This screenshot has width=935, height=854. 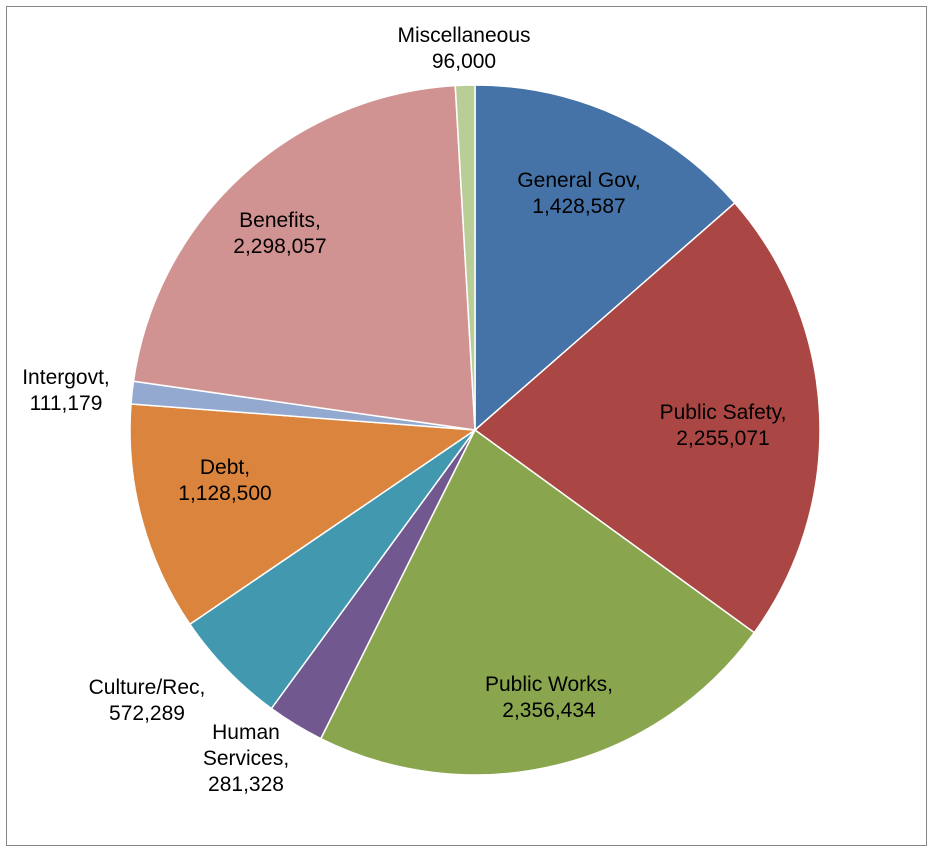 What do you see at coordinates (549, 697) in the screenshot?
I see `data-label-public-works: Public Works, 2,356,434` at bounding box center [549, 697].